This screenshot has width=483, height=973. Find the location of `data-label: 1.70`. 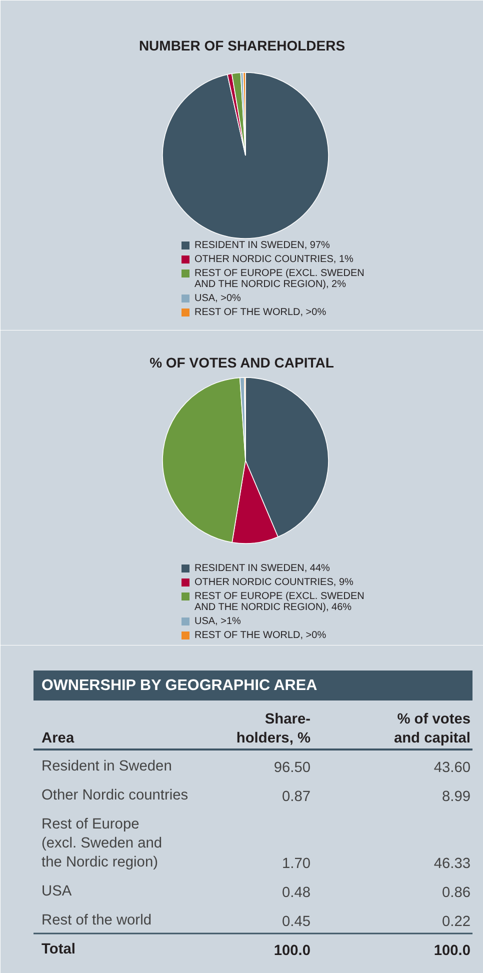

data-label: 1.70 is located at coordinates (296, 864).